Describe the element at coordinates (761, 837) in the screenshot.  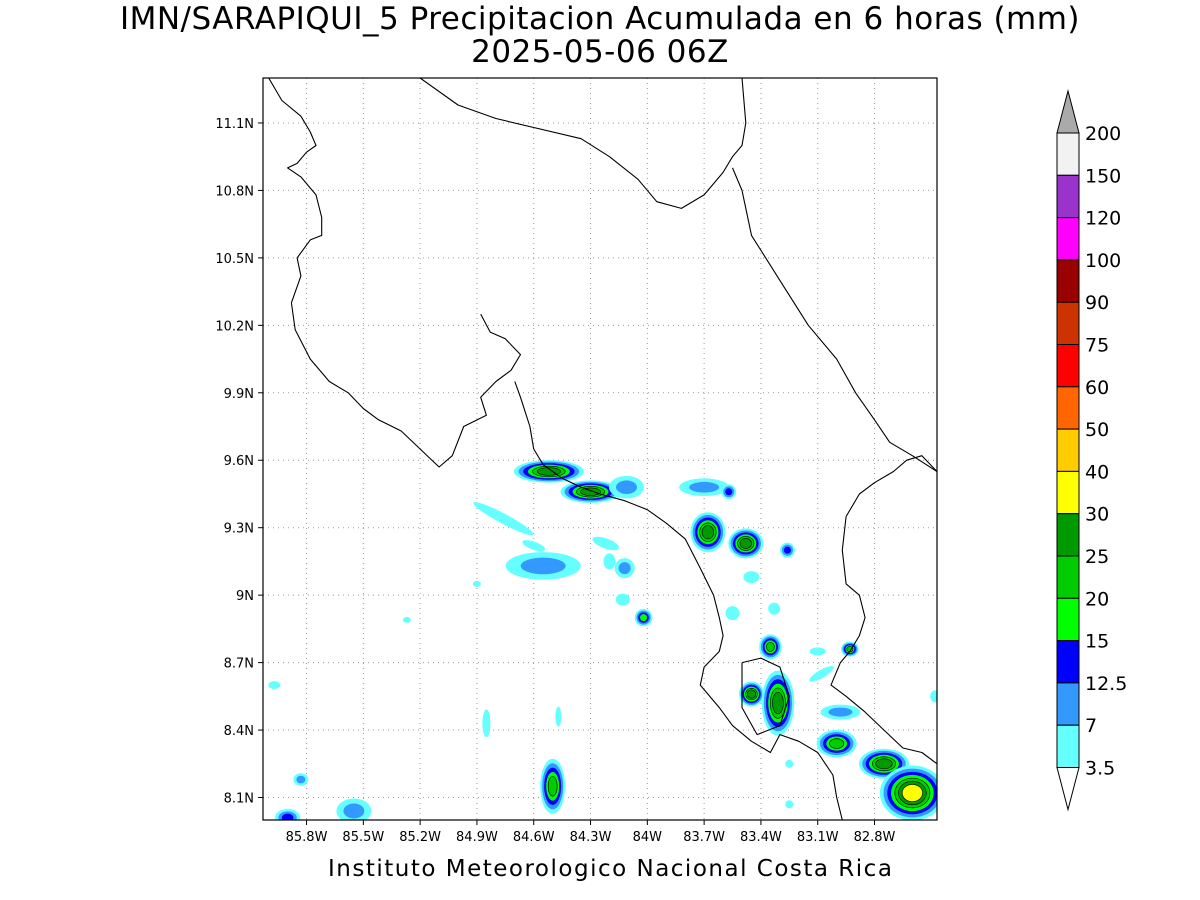
I see `x-tick-label: 83.4W` at that location.